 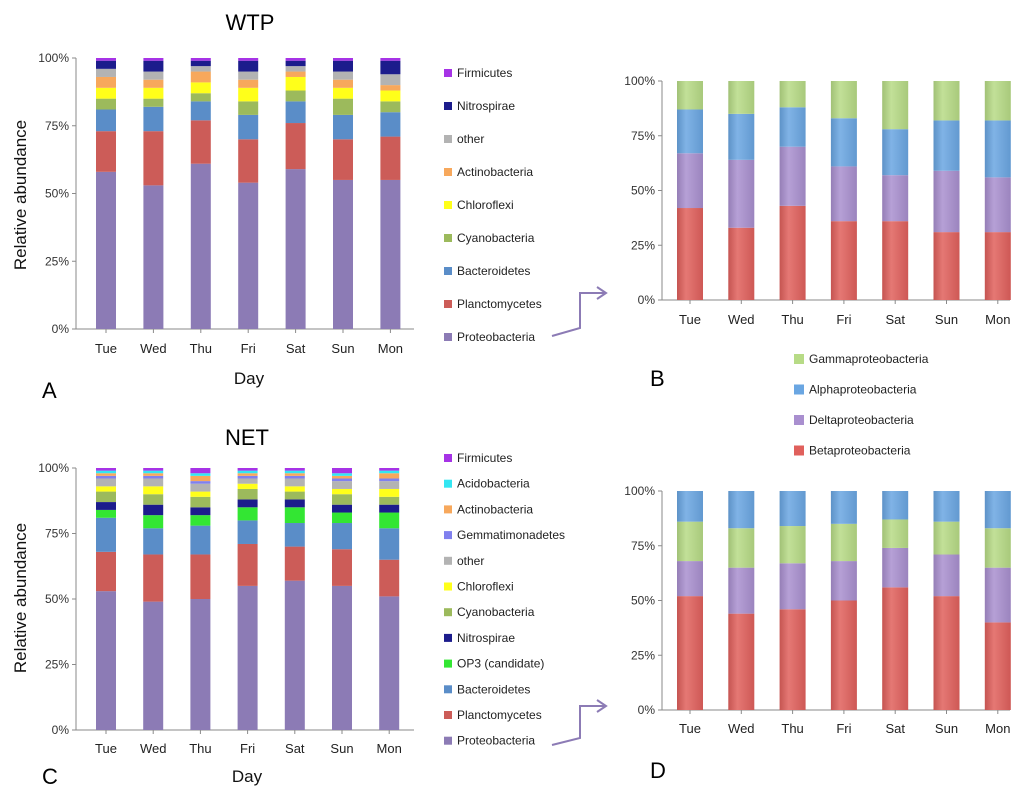 What do you see at coordinates (106, 59) in the screenshot?
I see `panel-a-bar-tue-firmicutes` at bounding box center [106, 59].